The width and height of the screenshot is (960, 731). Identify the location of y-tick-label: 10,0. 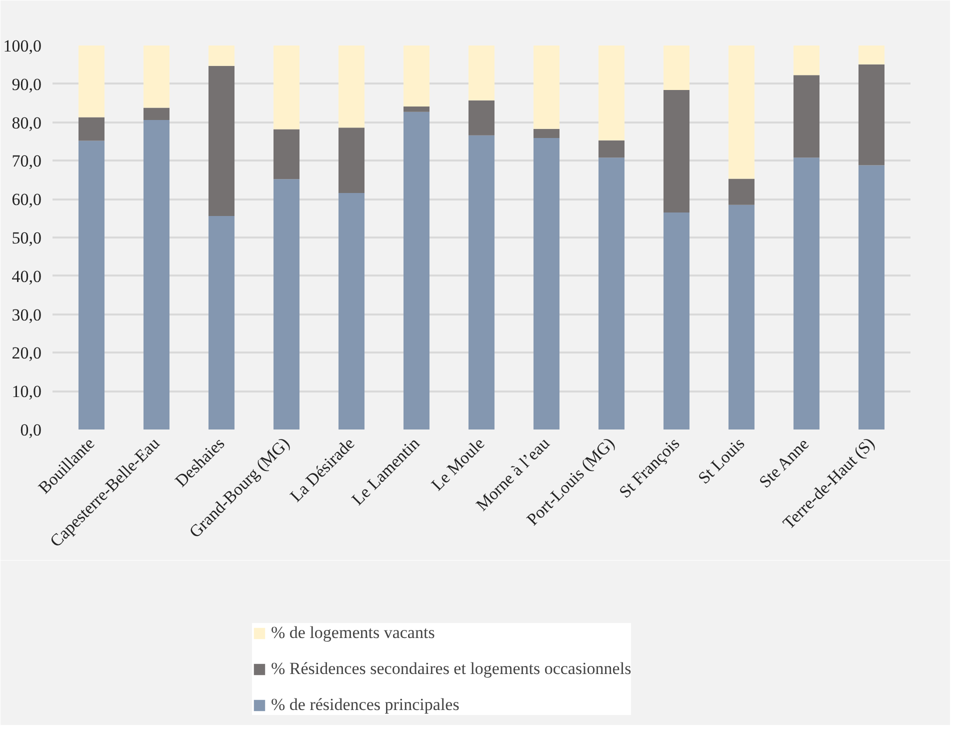
(27, 392).